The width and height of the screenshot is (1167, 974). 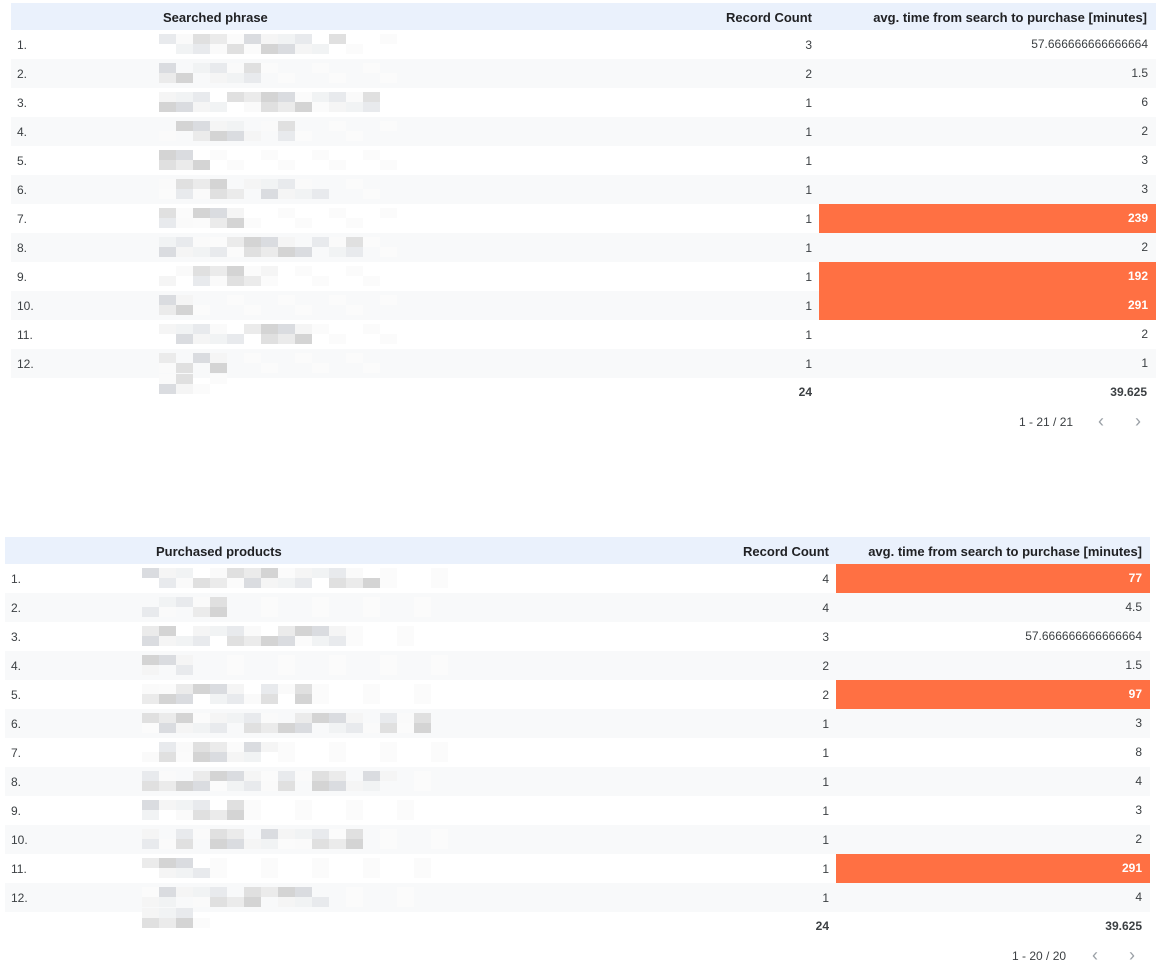 I want to click on avg-time-cell: 239, so click(x=987, y=218).